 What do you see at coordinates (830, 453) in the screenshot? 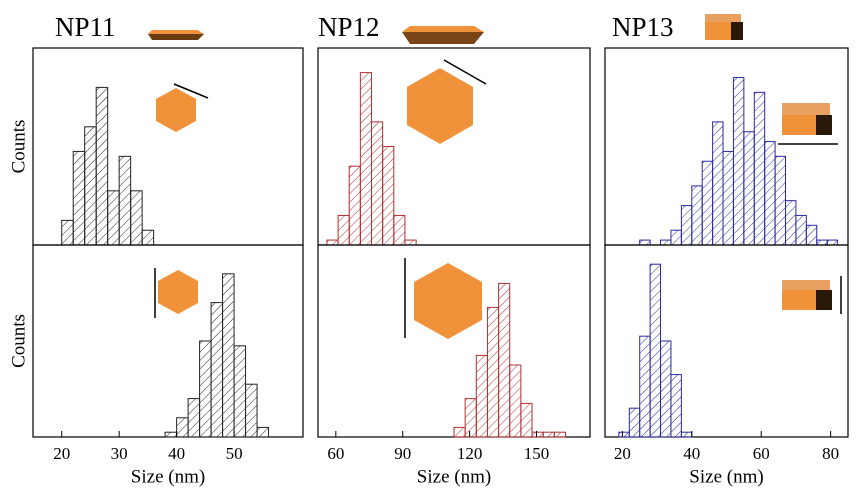
I see `x-tick-label: 80` at bounding box center [830, 453].